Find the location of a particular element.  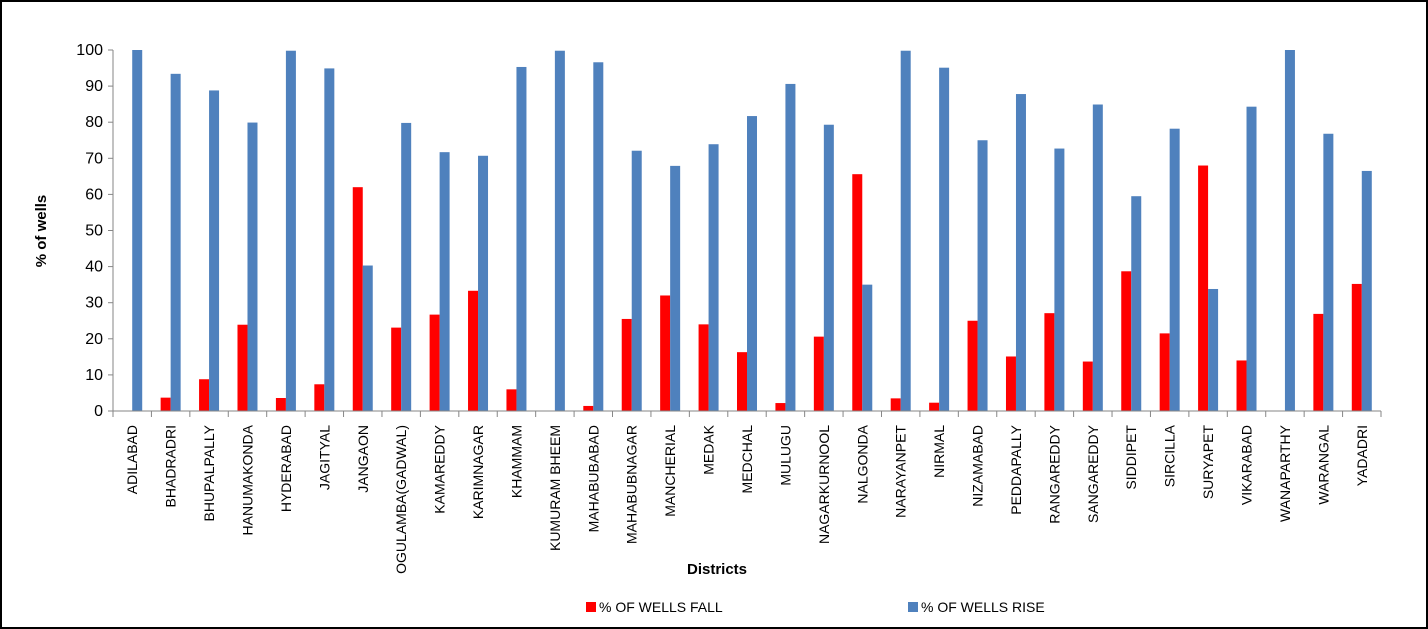

x-category-label: JAGITYAL is located at coordinates (324, 457).